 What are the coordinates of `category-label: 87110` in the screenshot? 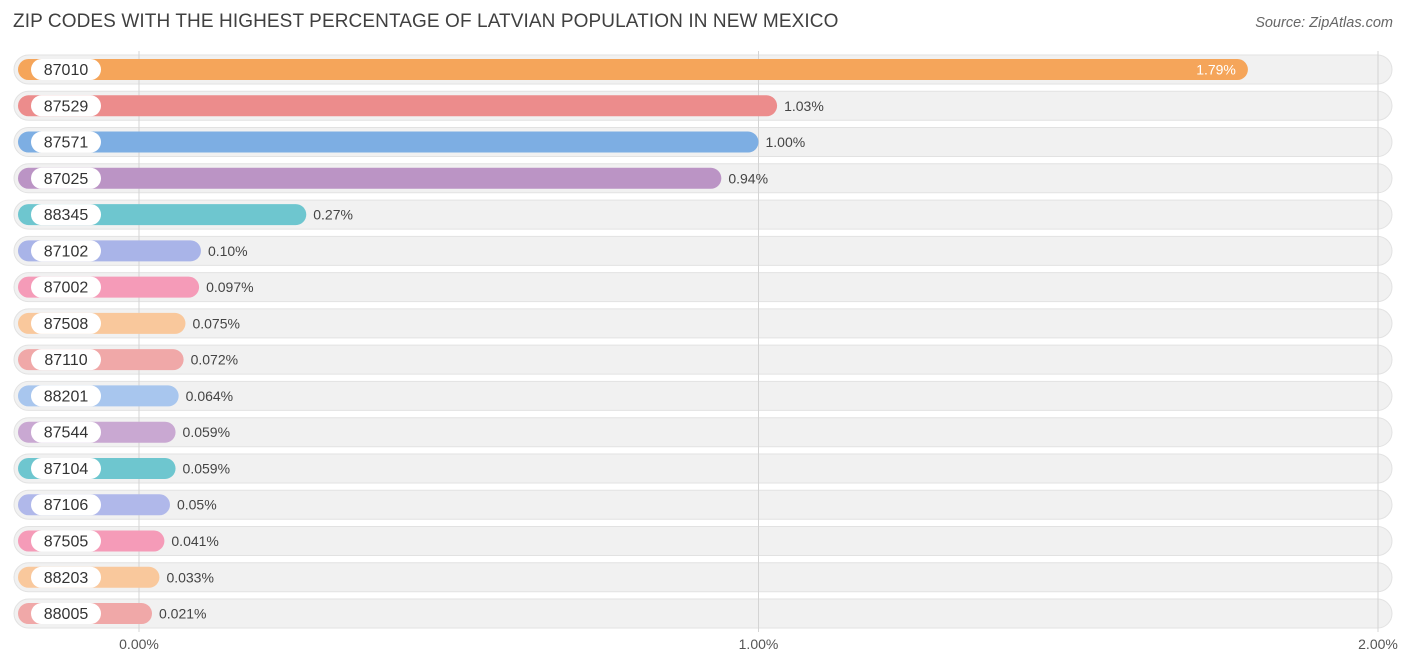 It's located at (65, 360).